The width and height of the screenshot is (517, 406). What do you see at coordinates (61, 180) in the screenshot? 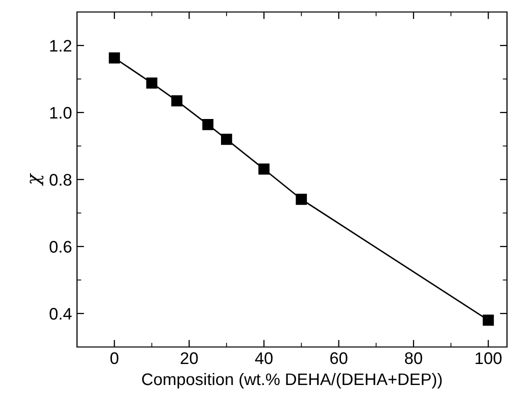
I see `y-tick-label: 0.8` at bounding box center [61, 180].